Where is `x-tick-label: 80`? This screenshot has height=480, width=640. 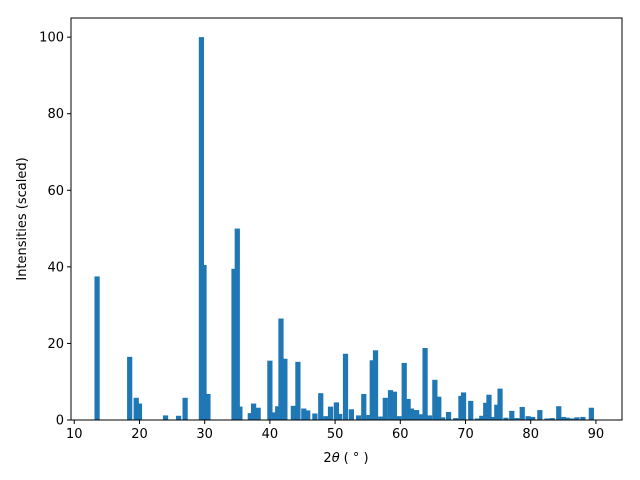
x-tick-label: 80 is located at coordinates (530, 434).